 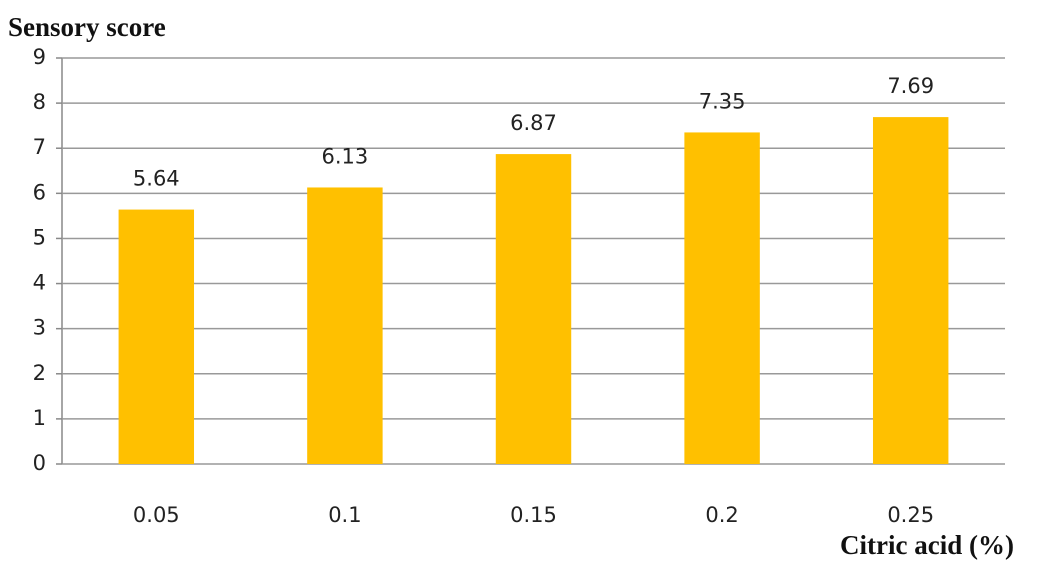 What do you see at coordinates (156, 179) in the screenshot?
I see `value-label: 5.64` at bounding box center [156, 179].